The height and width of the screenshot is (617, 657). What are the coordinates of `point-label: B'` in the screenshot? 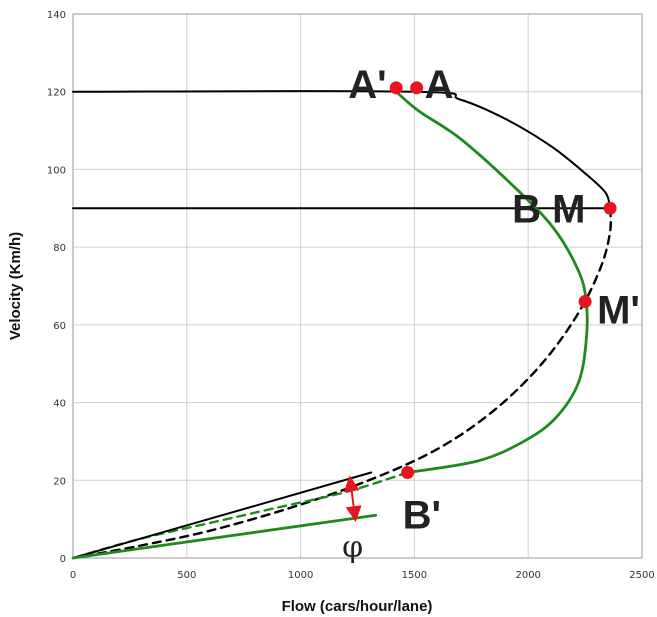 It's located at (422, 516).